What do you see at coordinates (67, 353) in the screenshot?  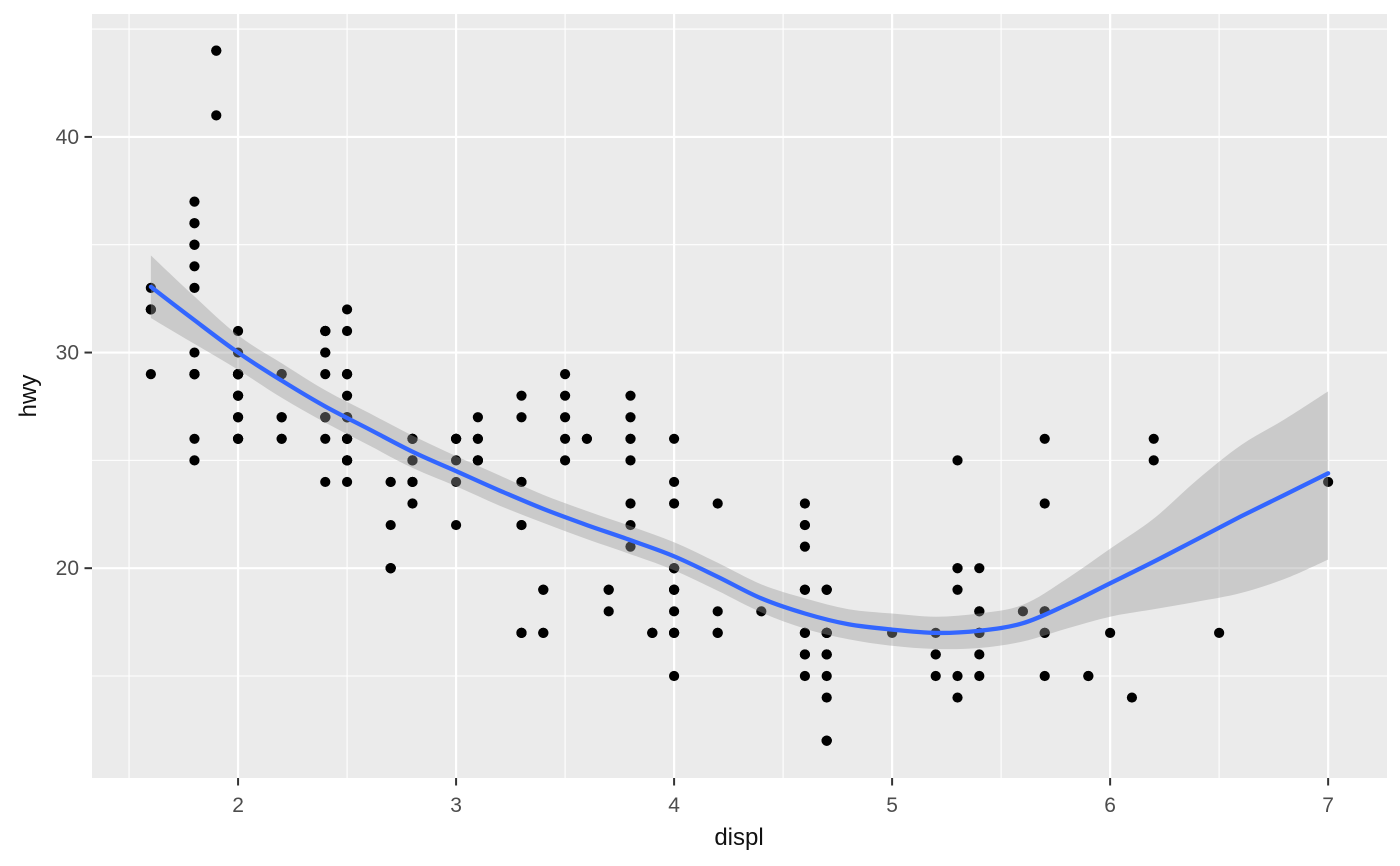 I see `y-tick-label: 30` at bounding box center [67, 353].